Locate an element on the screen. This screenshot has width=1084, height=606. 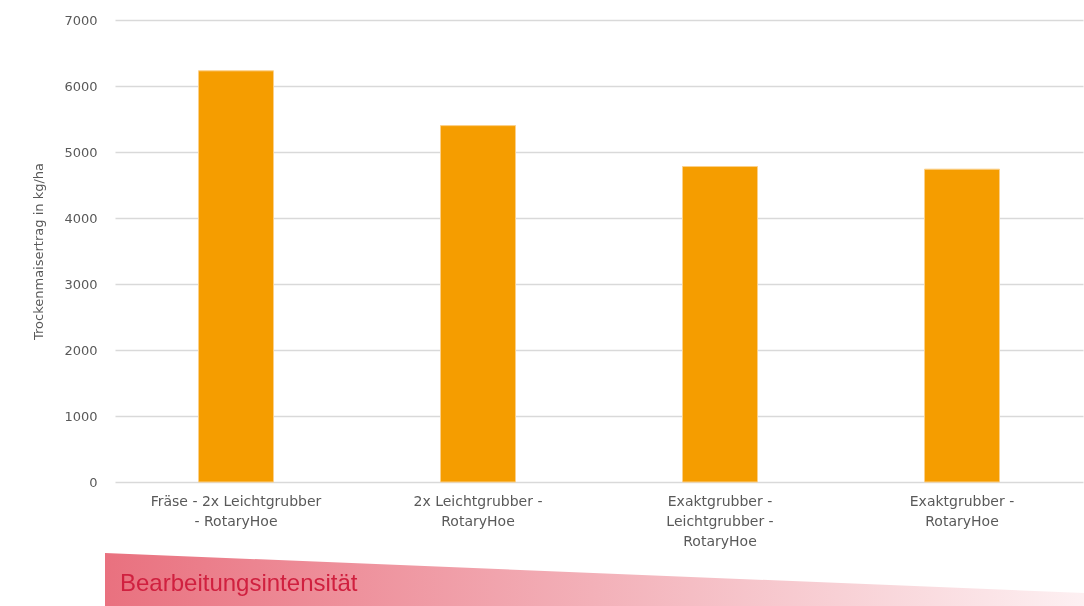
y-tick-label: 5000 is located at coordinates (81, 152).